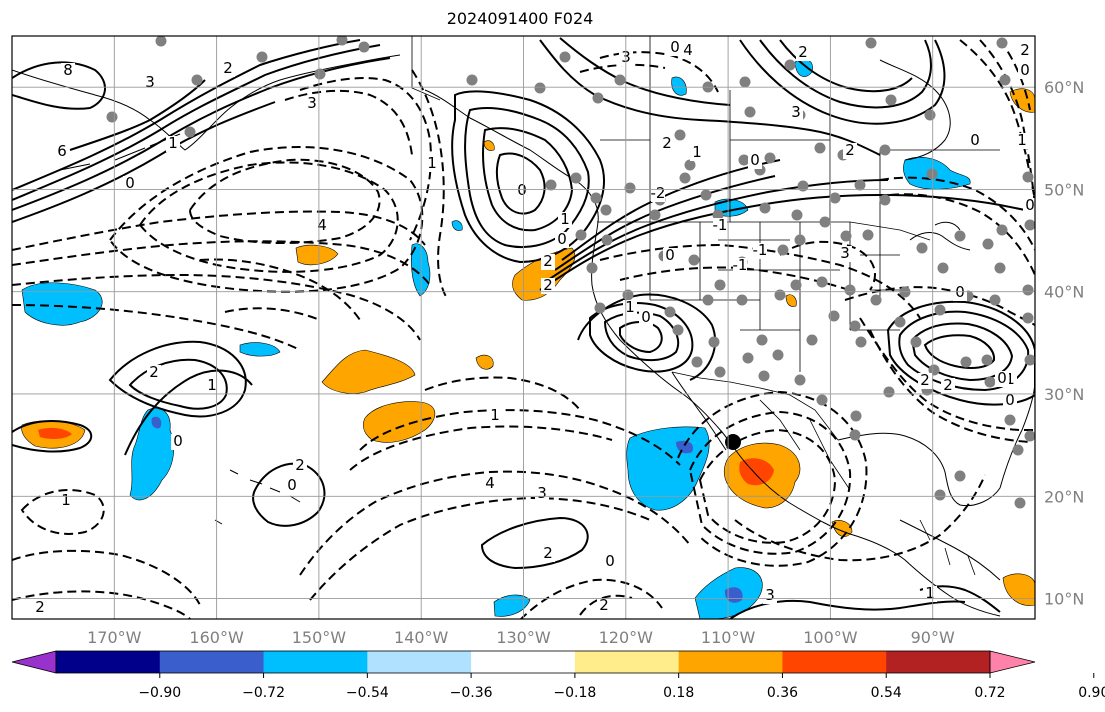  Describe the element at coordinates (114, 637) in the screenshot. I see `longitude-label: 170°W` at that location.